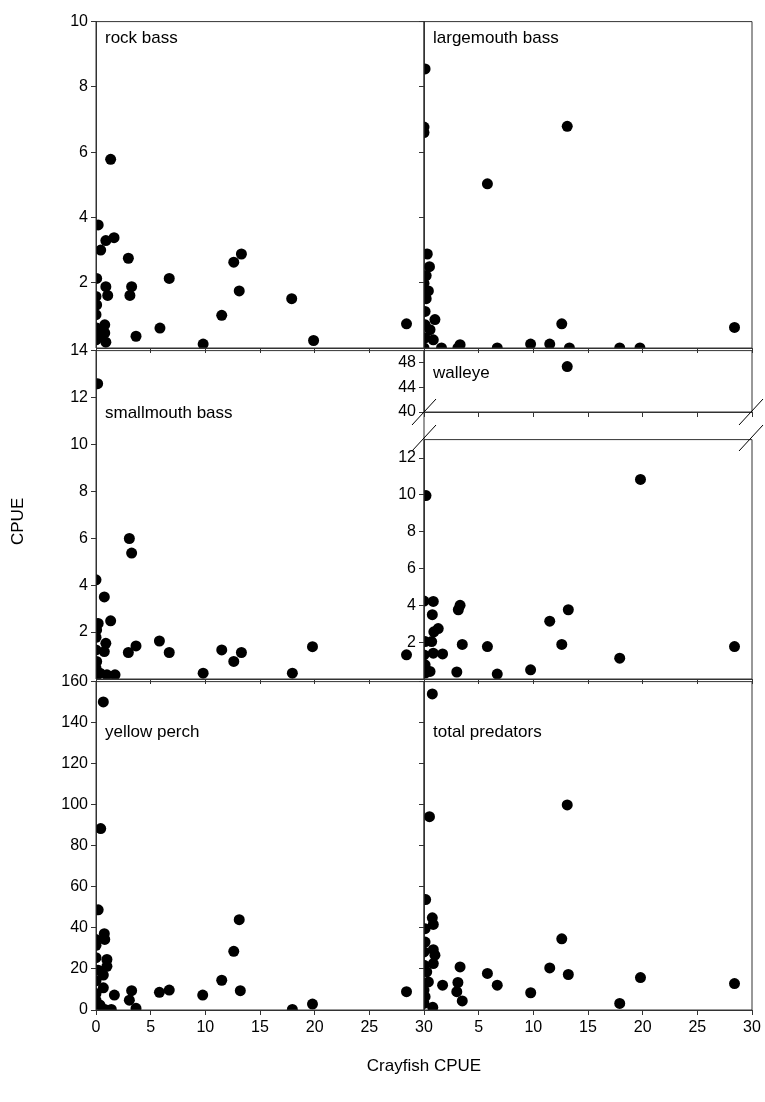 The height and width of the screenshot is (1102, 765). I want to click on text: yellow perch, so click(152, 731).